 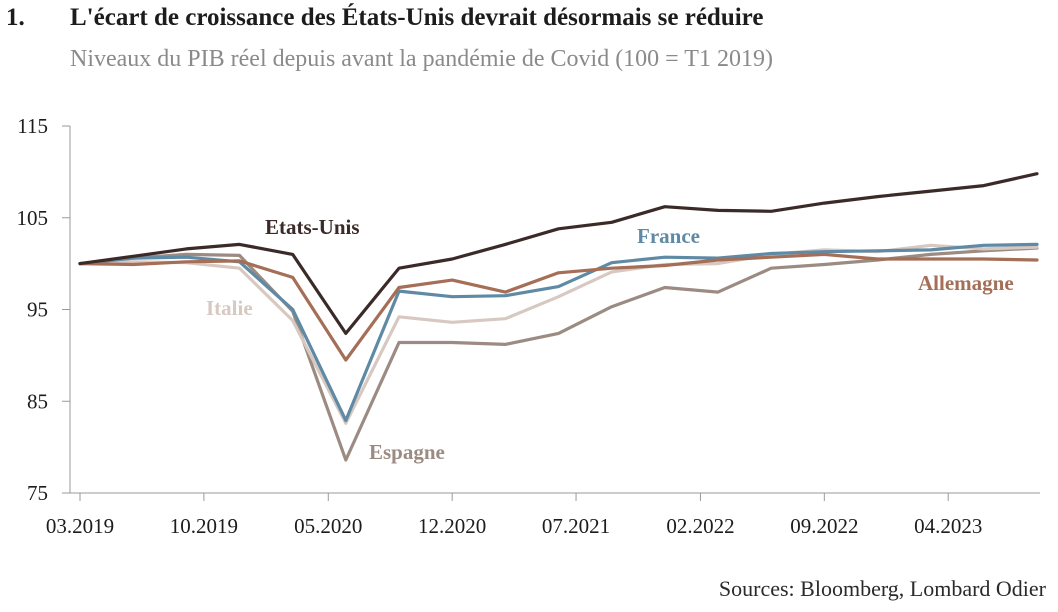 I want to click on x-tick-label: 02.2022, so click(x=700, y=526).